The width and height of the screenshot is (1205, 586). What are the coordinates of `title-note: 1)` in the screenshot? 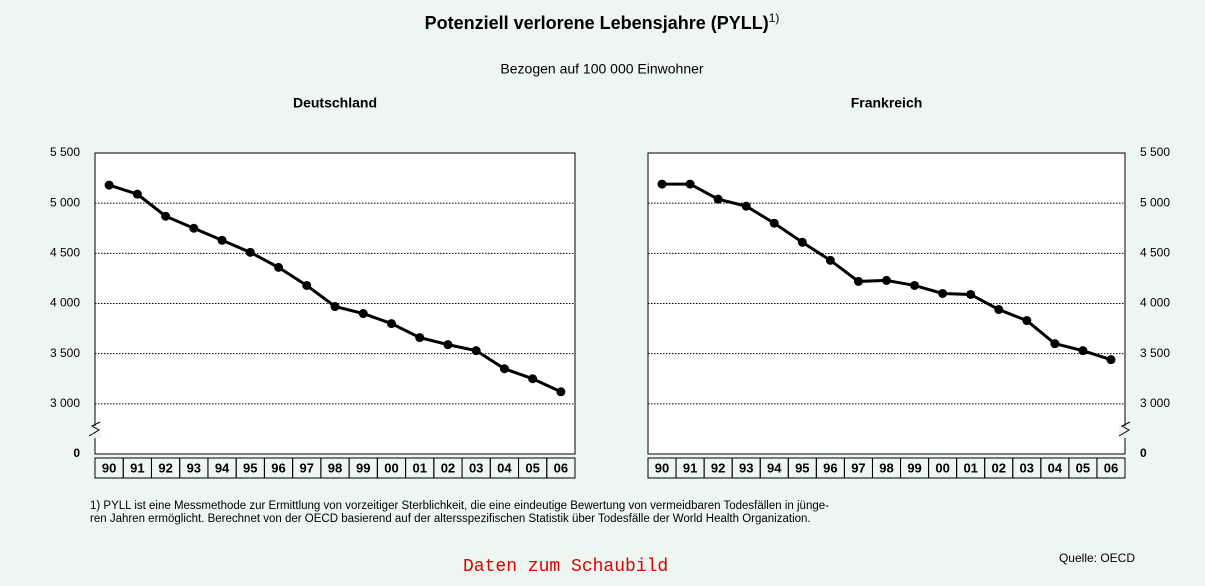 It's located at (774, 18).